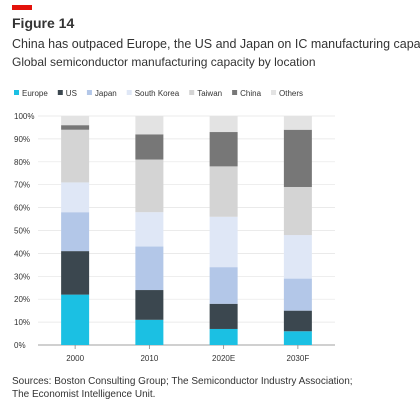 This screenshot has height=409, width=420. I want to click on legend-label: Japan, so click(106, 93).